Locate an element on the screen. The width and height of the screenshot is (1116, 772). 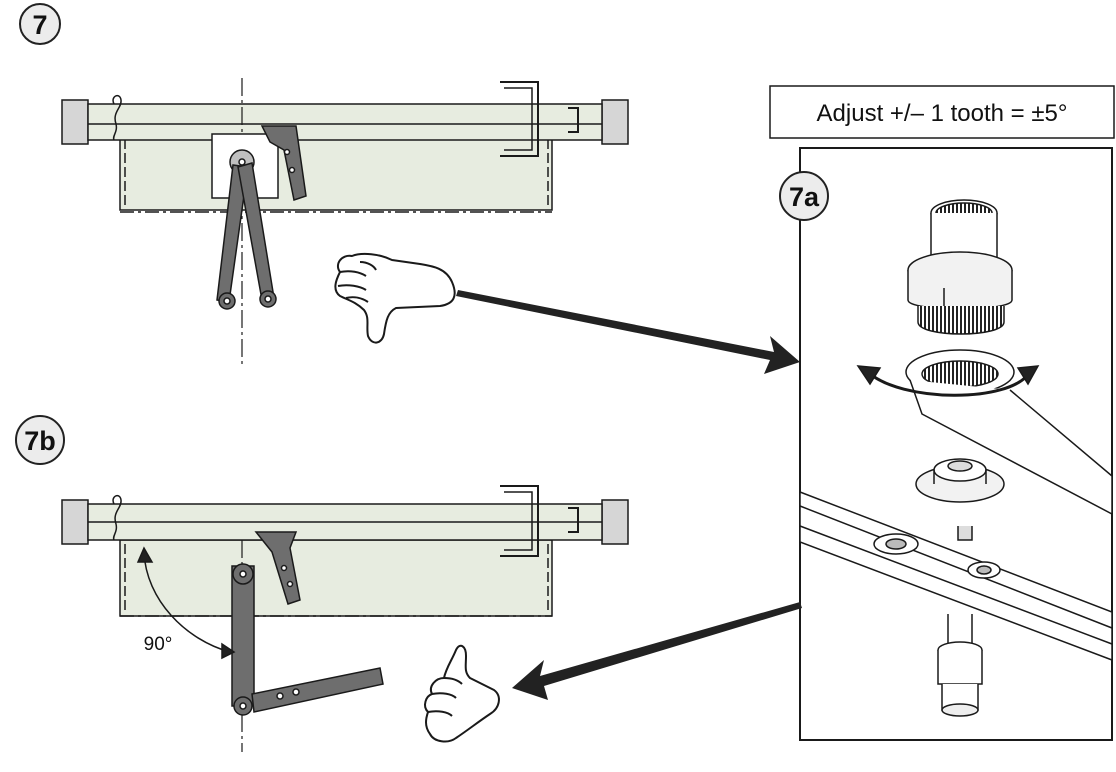
step-7b-badge: 7b is located at coordinates (40, 440).